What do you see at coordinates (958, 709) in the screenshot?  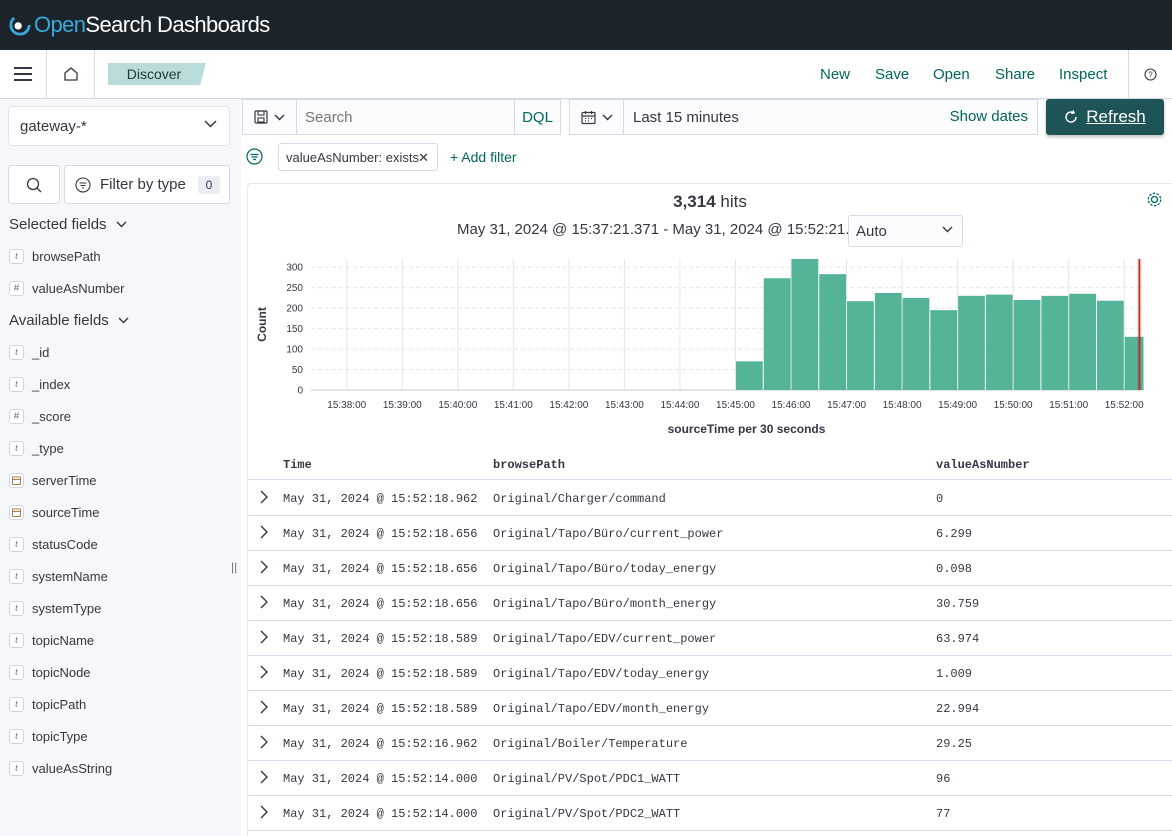 I see `cell-valueasnumber: 22.994` at bounding box center [958, 709].